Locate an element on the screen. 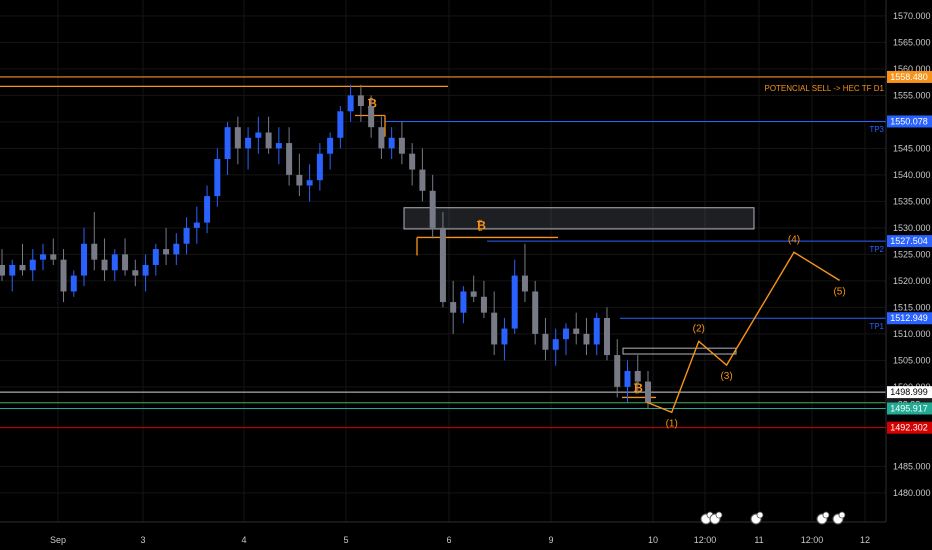 This screenshot has height=550, width=932. time-tick-label: 5 is located at coordinates (345, 540).